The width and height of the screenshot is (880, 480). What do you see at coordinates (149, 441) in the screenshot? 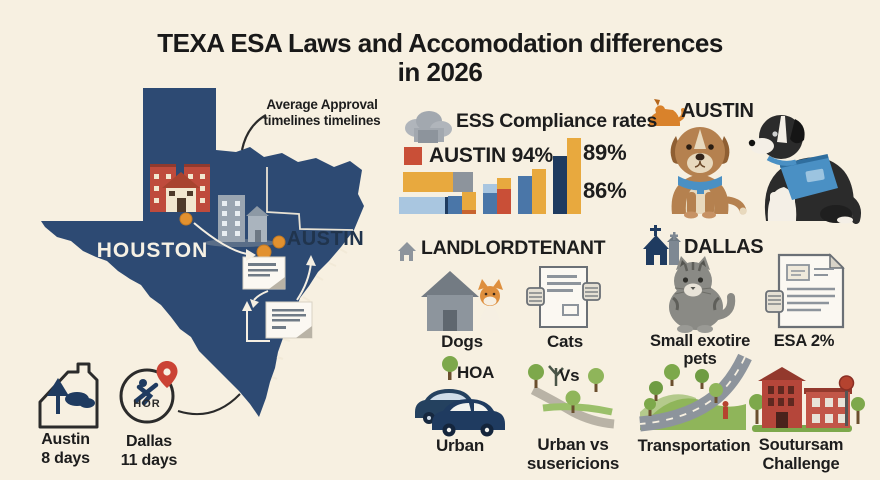
I see `dallas-timeline-city: Dallas` at bounding box center [149, 441].